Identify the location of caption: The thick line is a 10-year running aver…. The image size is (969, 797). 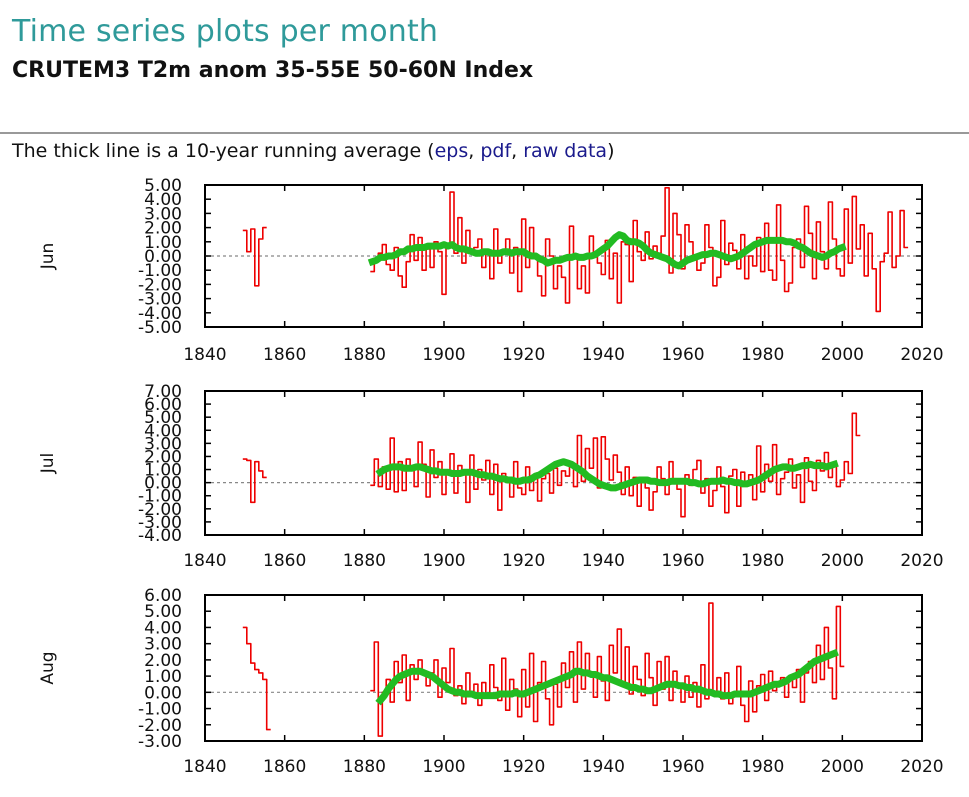
(313, 151).